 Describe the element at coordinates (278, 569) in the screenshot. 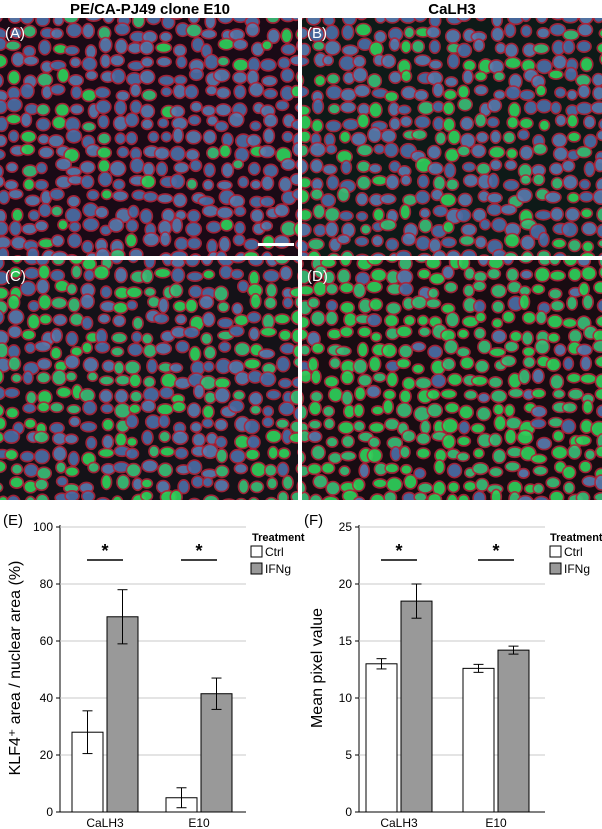

I see `chart-e-legend-ifng: IFNg` at that location.